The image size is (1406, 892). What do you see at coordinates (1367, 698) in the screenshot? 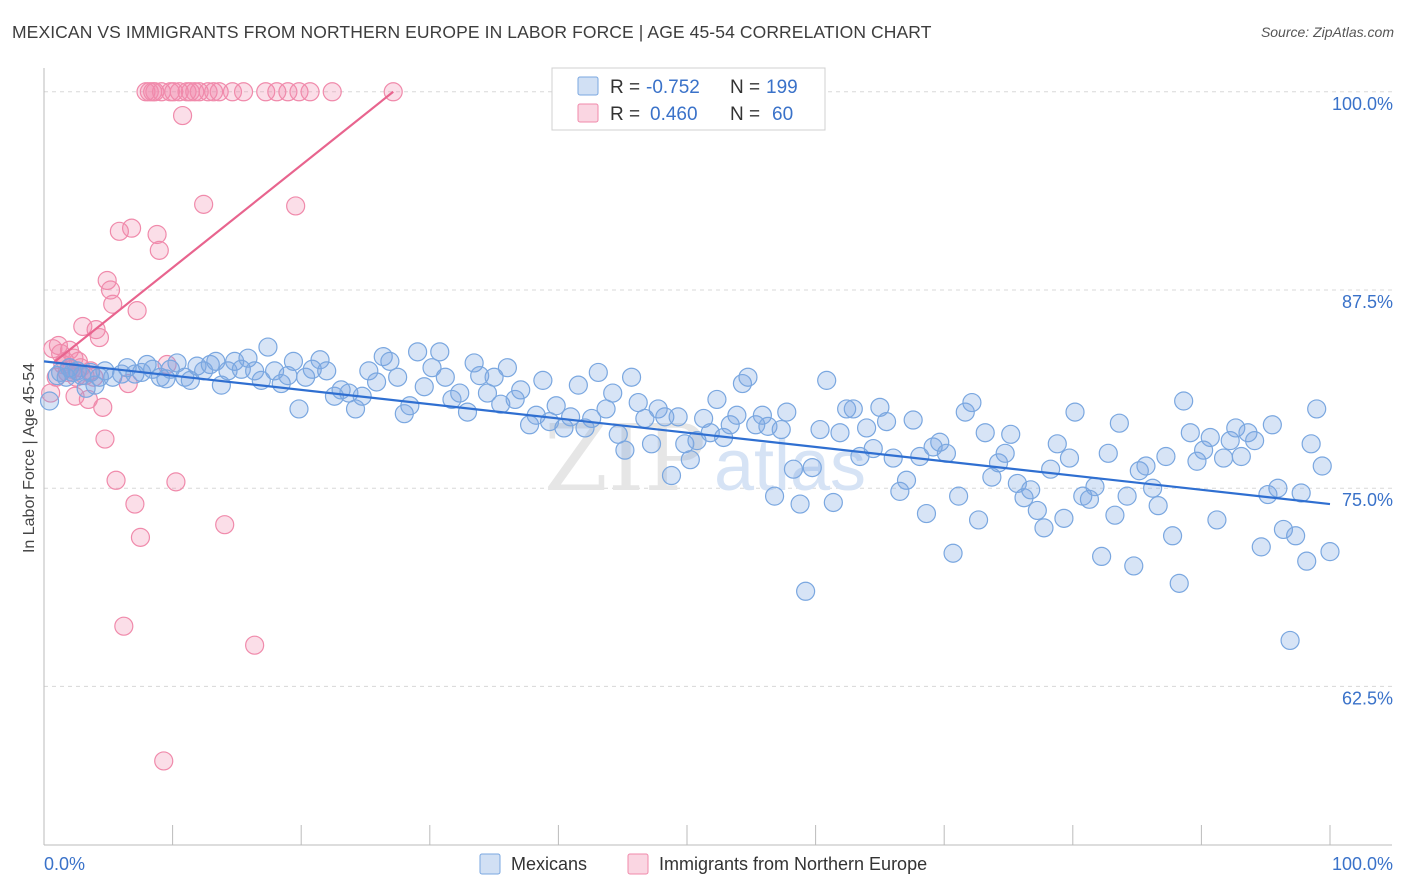
I see `y-tick-label-3: 62.5%` at bounding box center [1367, 698].